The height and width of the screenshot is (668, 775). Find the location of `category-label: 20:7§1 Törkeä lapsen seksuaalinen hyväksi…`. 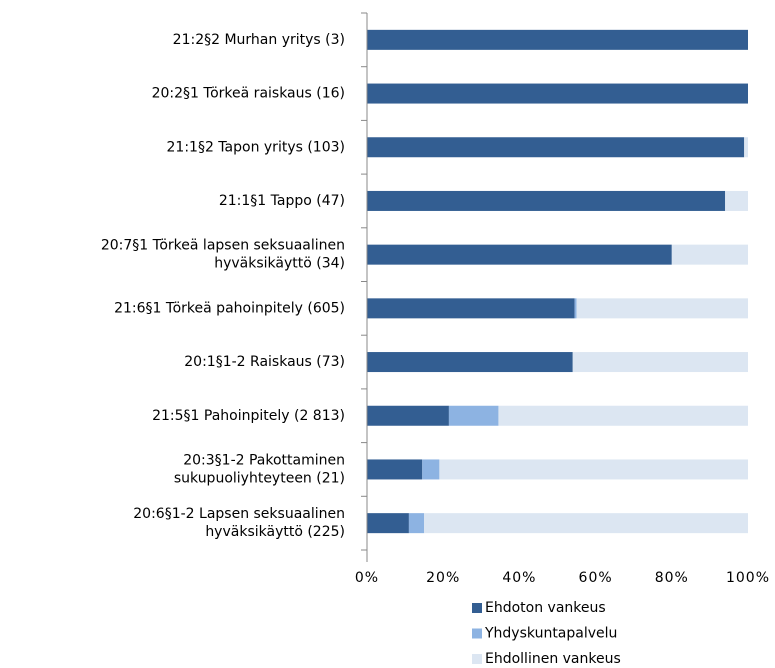

category-label: 20:7§1 Törkeä lapsen seksuaalinen hyväksi… is located at coordinates (223, 255).